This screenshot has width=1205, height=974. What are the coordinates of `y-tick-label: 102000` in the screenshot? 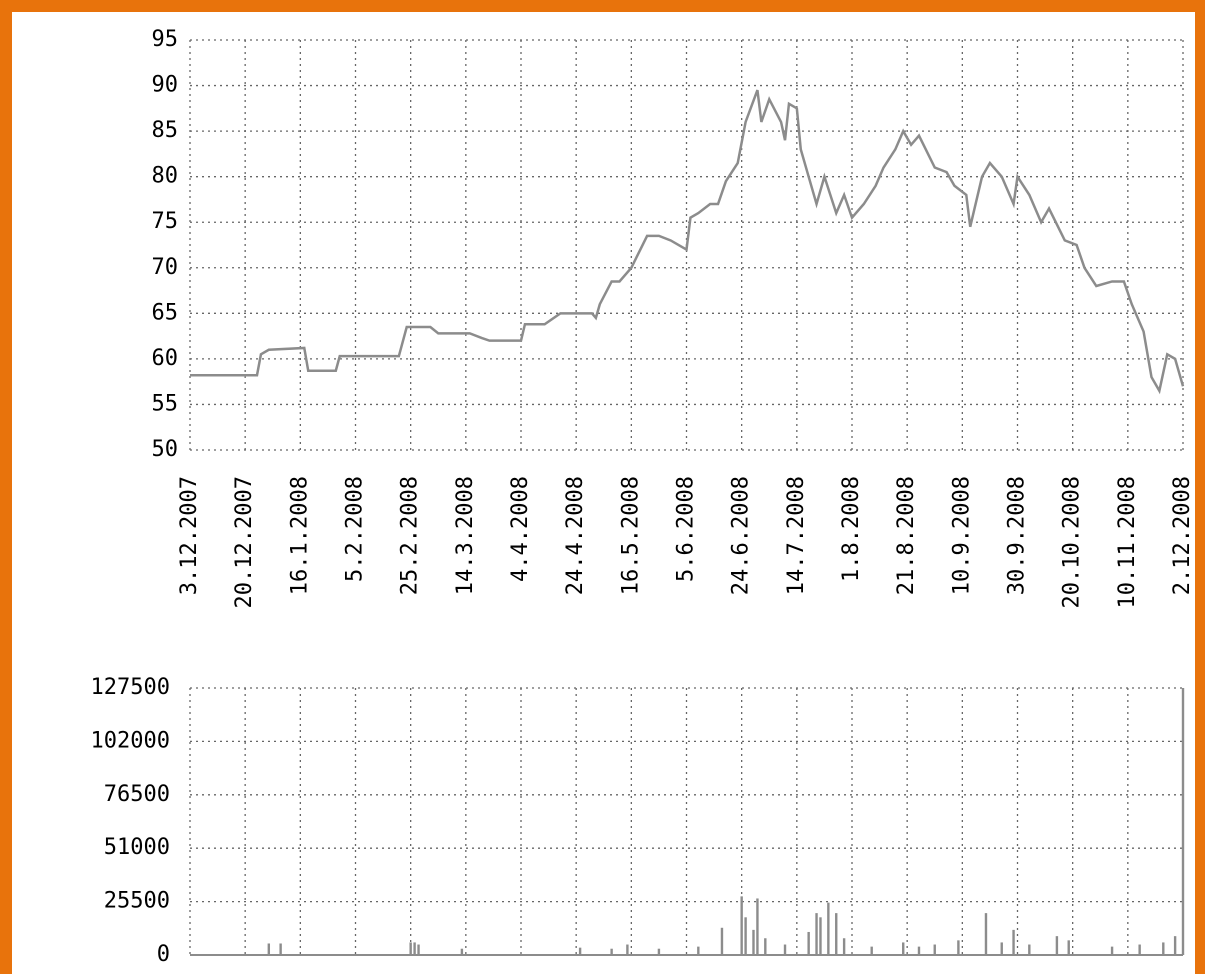 It's located at (130, 740).